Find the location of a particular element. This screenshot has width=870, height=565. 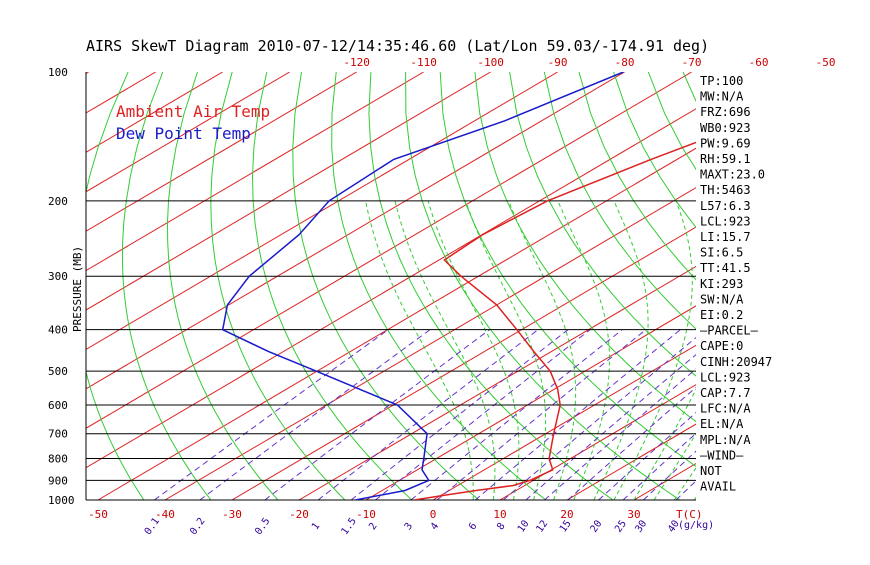

bottom-temp-tick-label: -50 is located at coordinates (98, 514).